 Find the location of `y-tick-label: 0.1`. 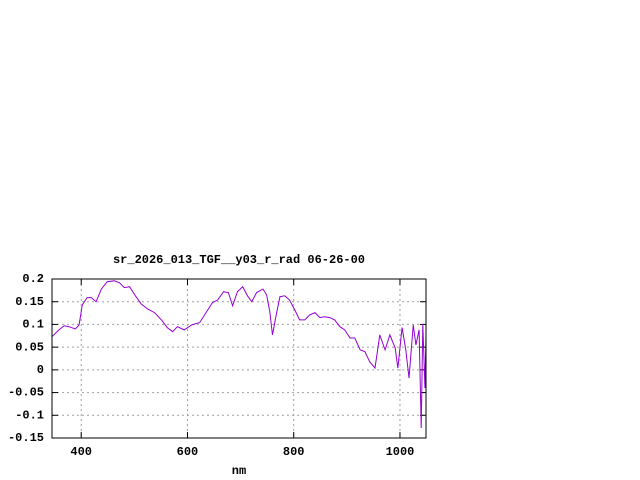

y-tick-label: 0.1 is located at coordinates (33, 325).